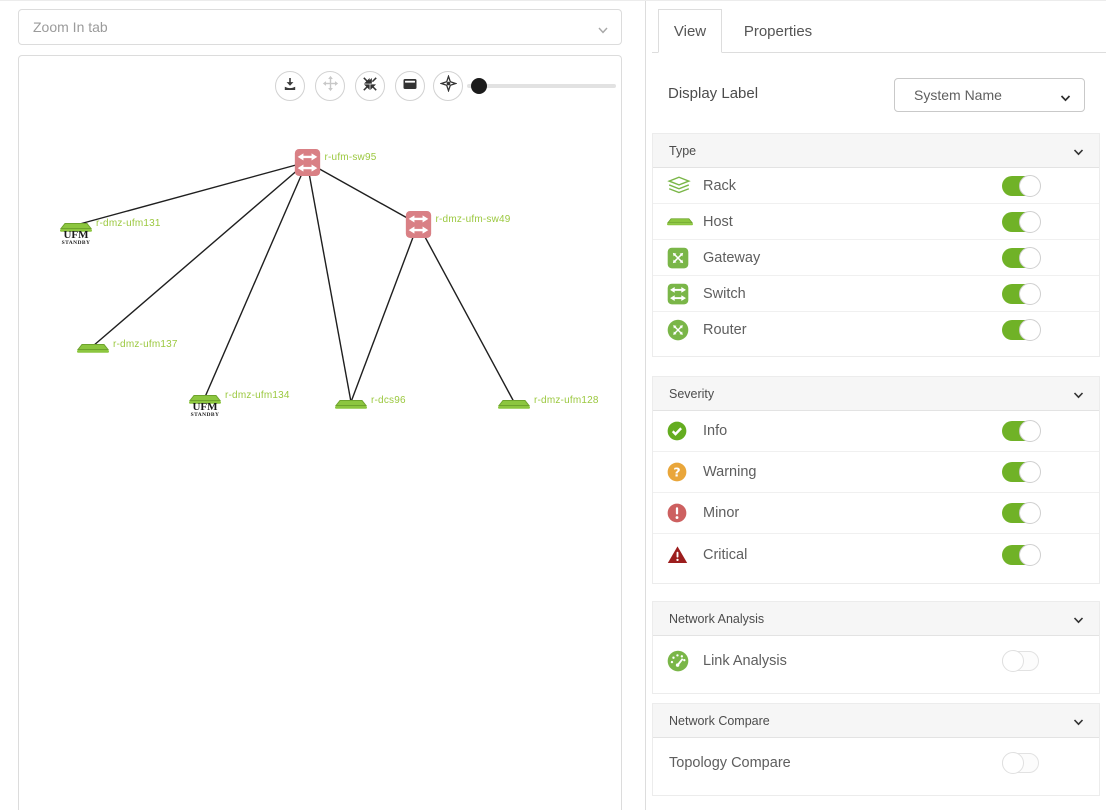 The width and height of the screenshot is (1106, 810). Describe the element at coordinates (721, 513) in the screenshot. I see `row-label: Minor` at that location.